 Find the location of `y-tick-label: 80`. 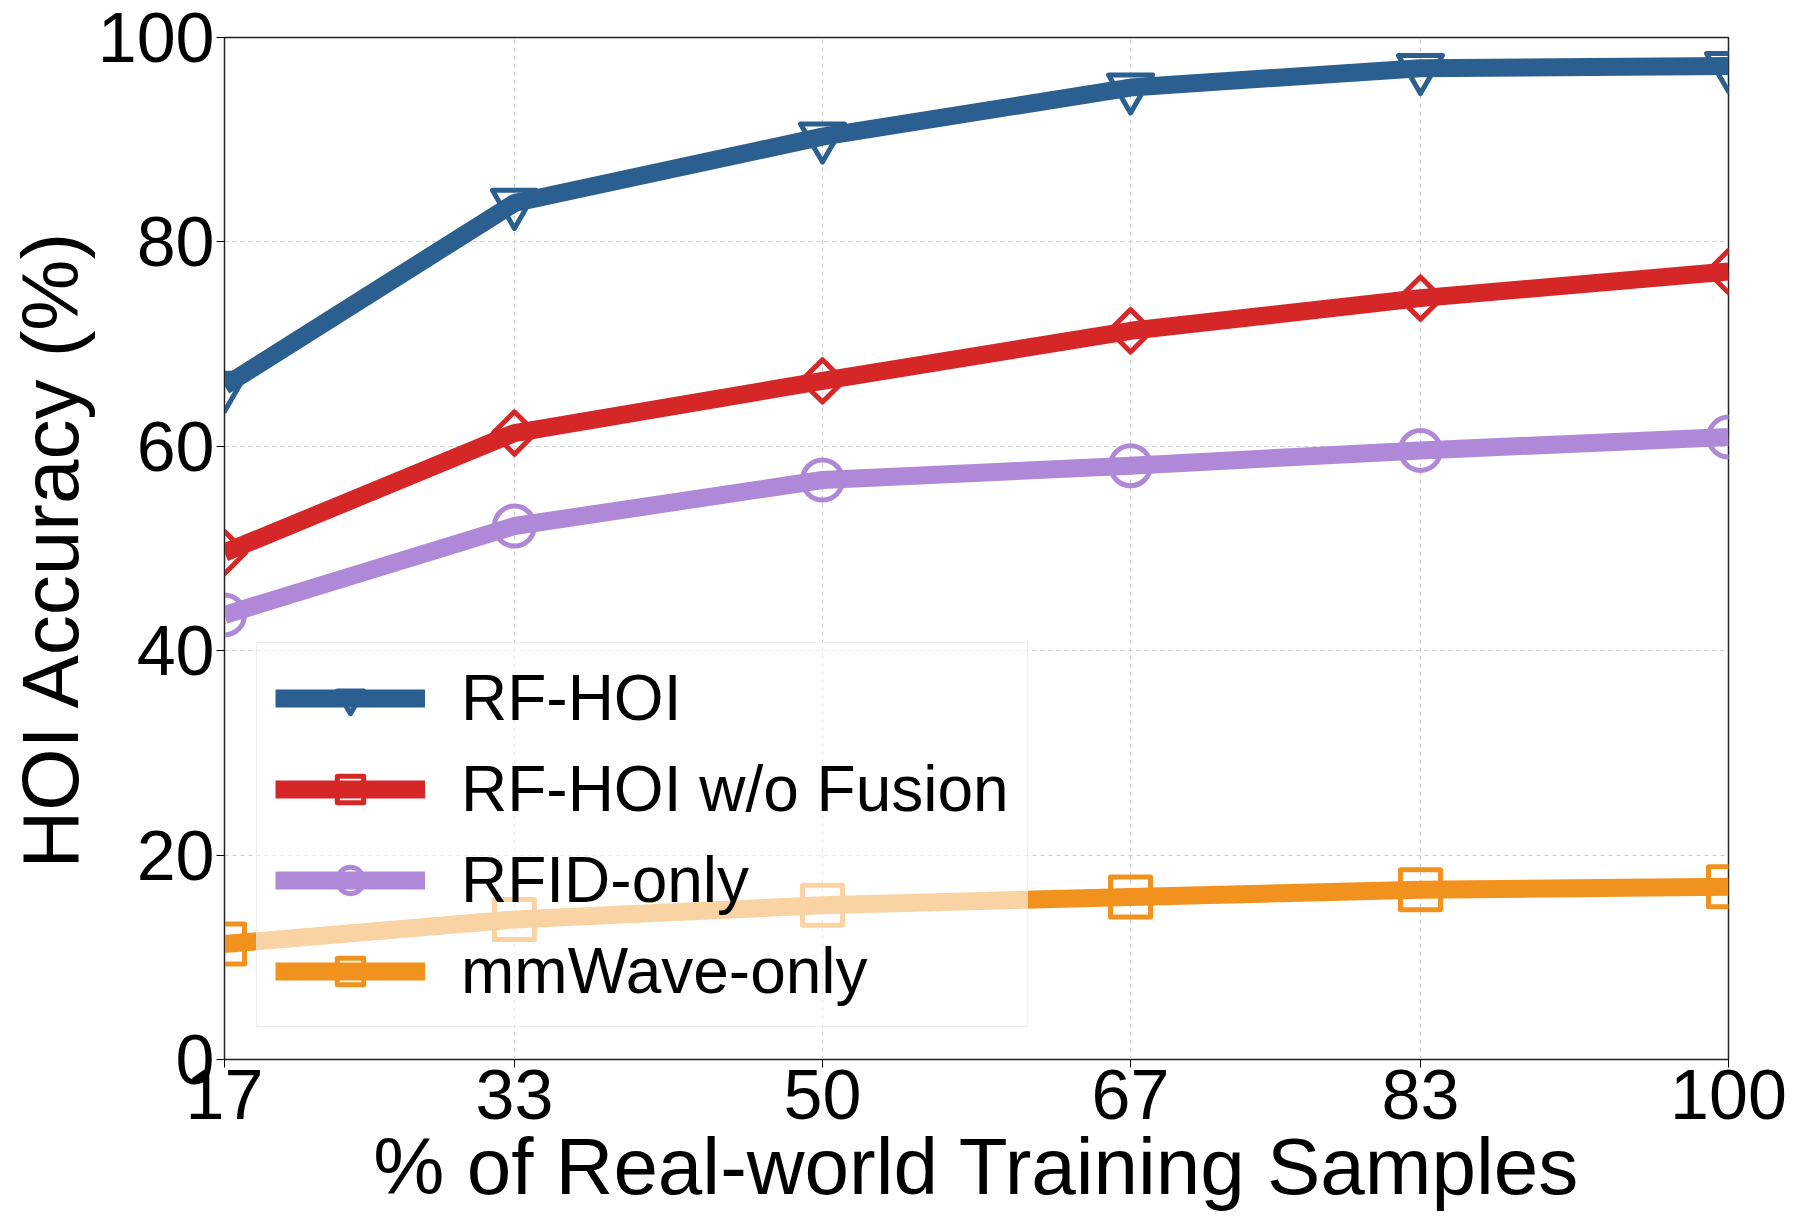

y-tick-label: 80 is located at coordinates (175, 242).